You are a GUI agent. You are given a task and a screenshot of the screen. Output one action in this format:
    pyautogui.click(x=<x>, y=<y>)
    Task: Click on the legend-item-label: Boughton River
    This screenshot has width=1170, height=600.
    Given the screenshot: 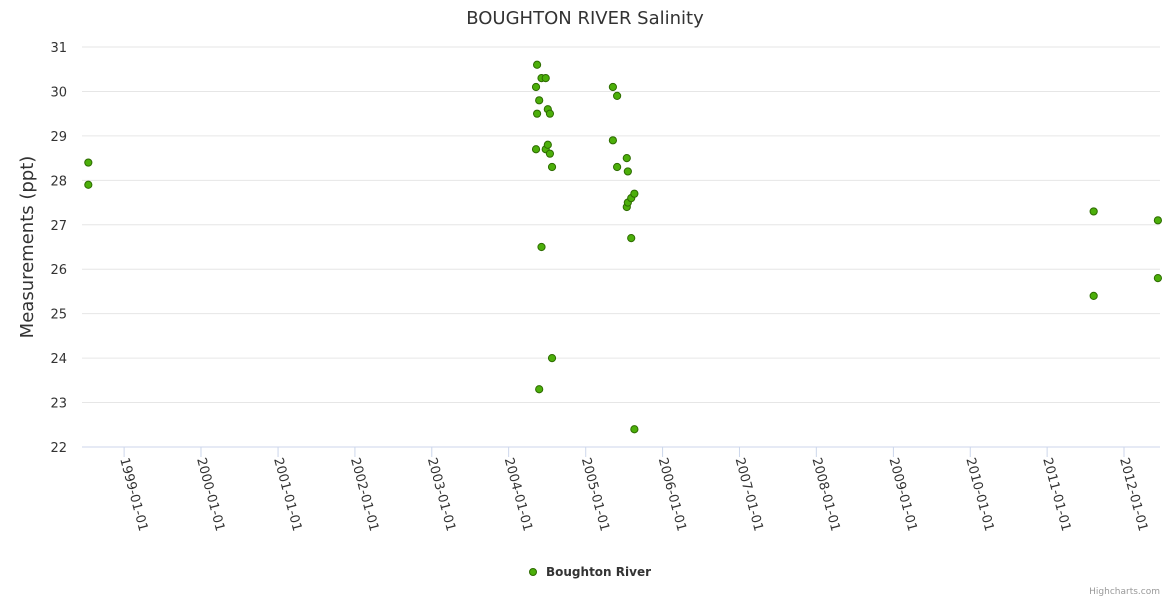 What is the action you would take?
    pyautogui.click(x=598, y=572)
    